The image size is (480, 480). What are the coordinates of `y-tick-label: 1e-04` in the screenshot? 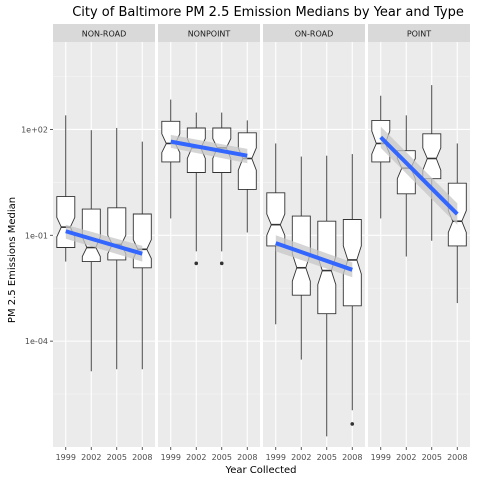 It's located at (36, 341).